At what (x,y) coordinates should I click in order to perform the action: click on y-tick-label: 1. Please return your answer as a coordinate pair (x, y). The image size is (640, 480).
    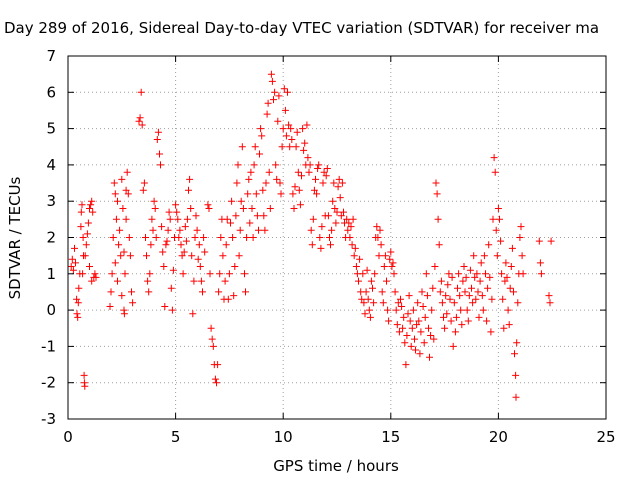
    Looking at the image, I should click on (51, 274).